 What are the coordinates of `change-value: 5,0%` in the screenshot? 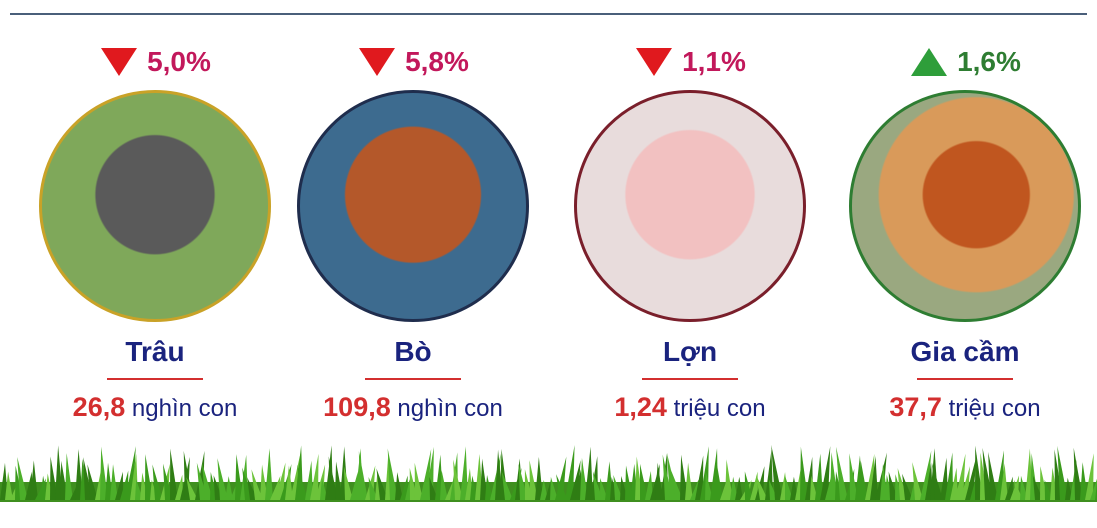 It's located at (179, 61).